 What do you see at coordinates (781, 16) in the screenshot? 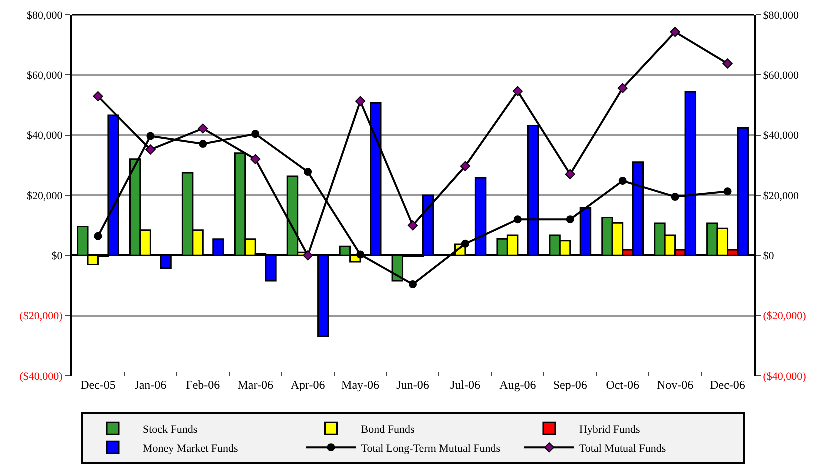
I see `y2-tick-label: $80,000` at bounding box center [781, 16].